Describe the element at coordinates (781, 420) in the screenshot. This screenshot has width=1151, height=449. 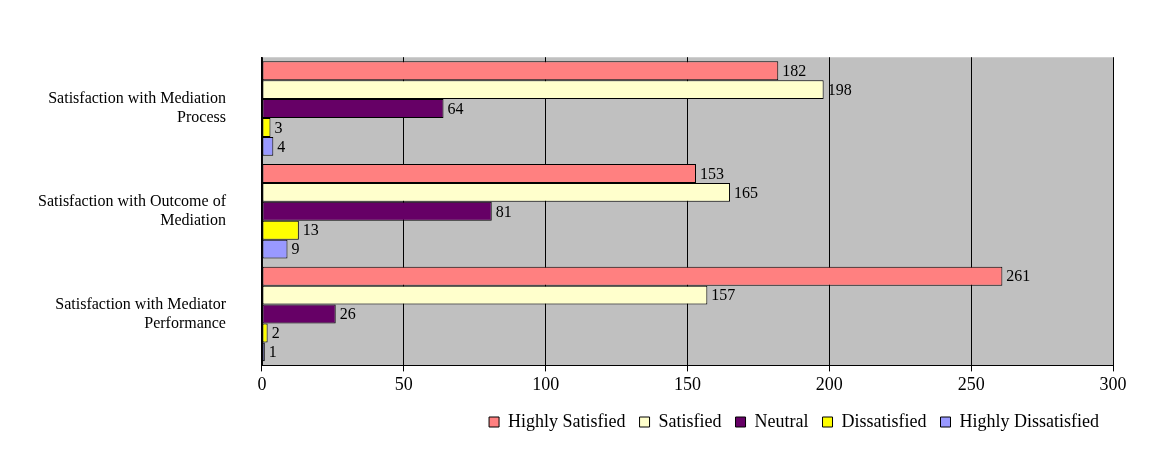
I see `legend-label: Neutral` at that location.